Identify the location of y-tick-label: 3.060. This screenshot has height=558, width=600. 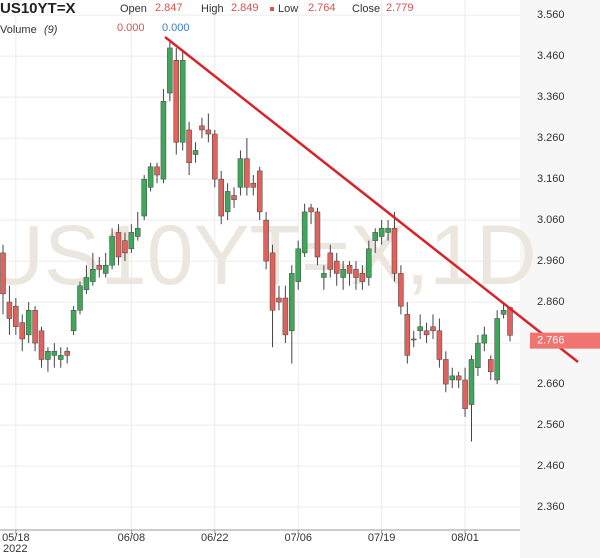
(551, 220).